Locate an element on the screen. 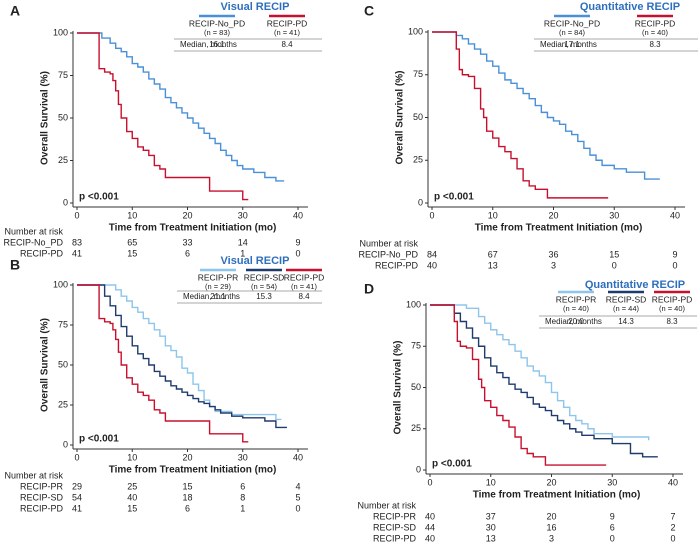 Image resolution: width=700 pixels, height=544 pixels. risk-count: 33 is located at coordinates (187, 242).